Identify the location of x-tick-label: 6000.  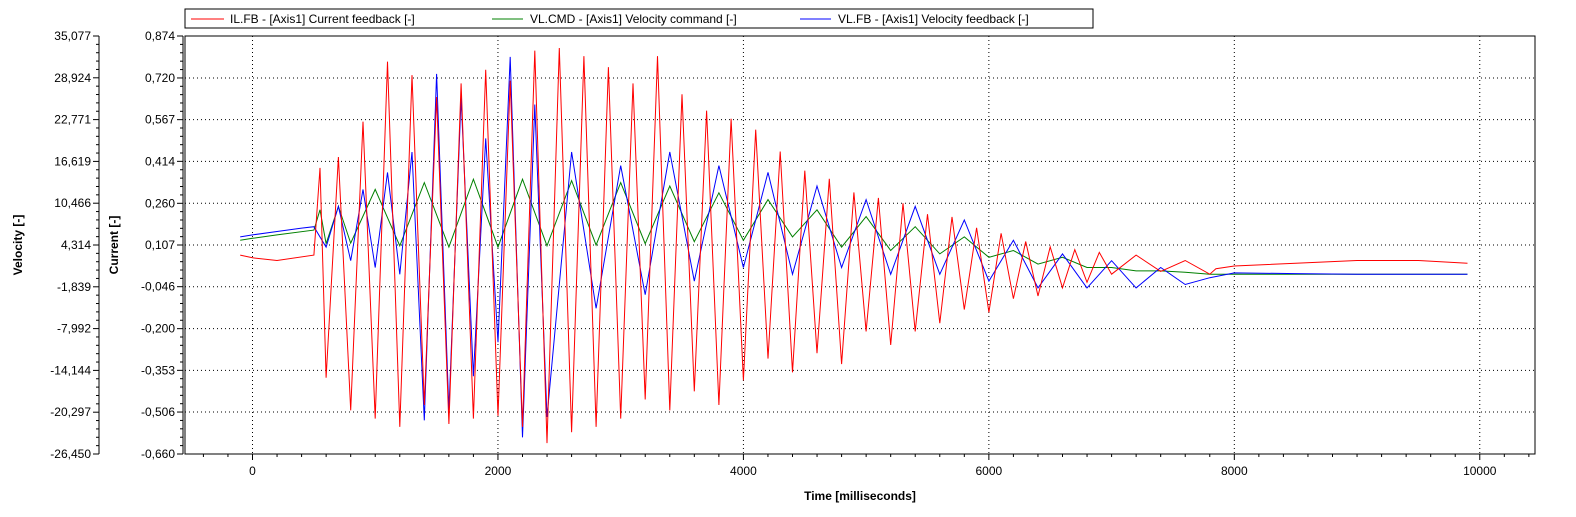
(989, 471).